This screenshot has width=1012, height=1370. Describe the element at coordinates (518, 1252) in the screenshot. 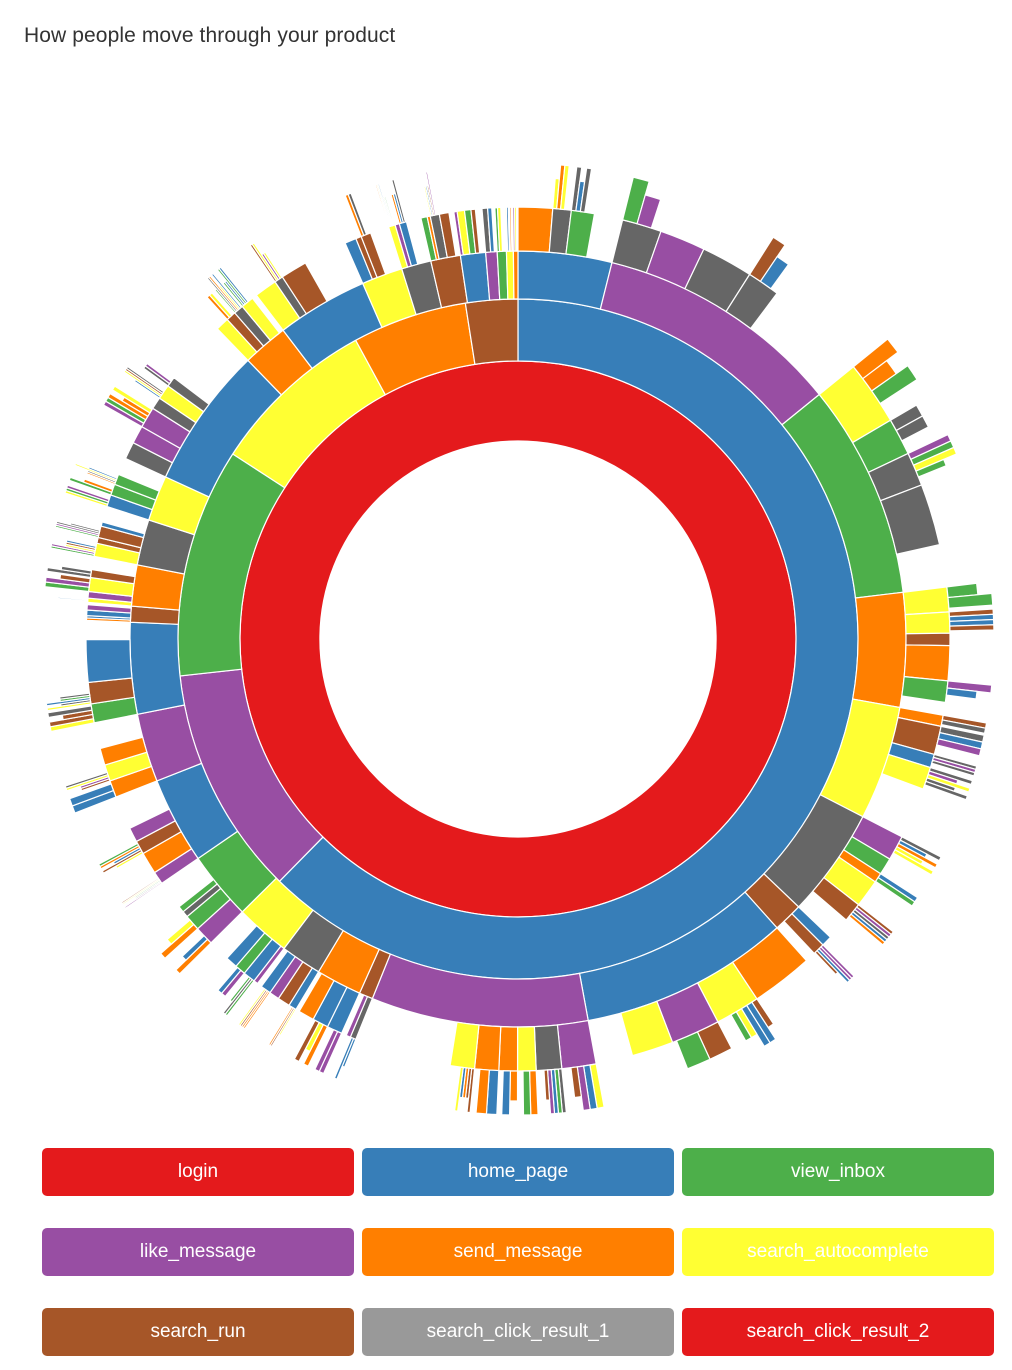

I see `legend-item-send-message: send_message` at that location.